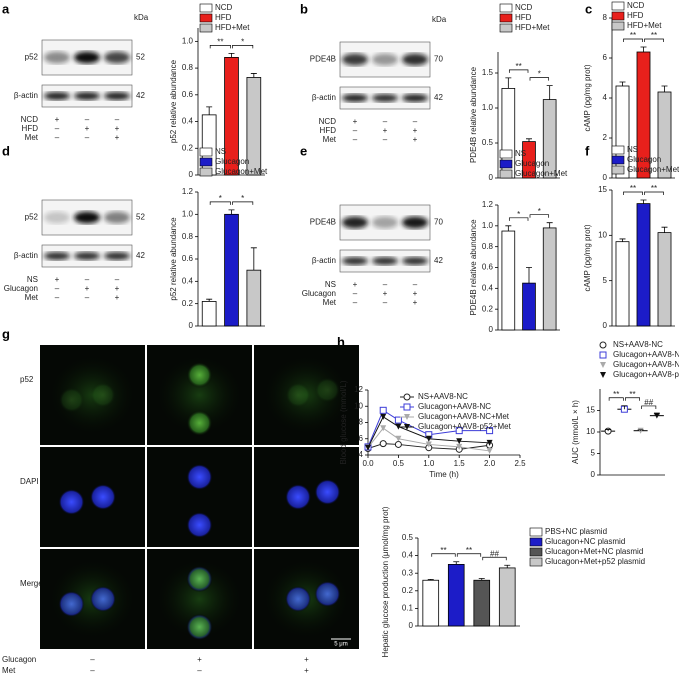 This screenshot has width=679, height=681. Describe the element at coordinates (585, 541) in the screenshot. I see `legend-label: Glucagon+NC plasmid` at that location.